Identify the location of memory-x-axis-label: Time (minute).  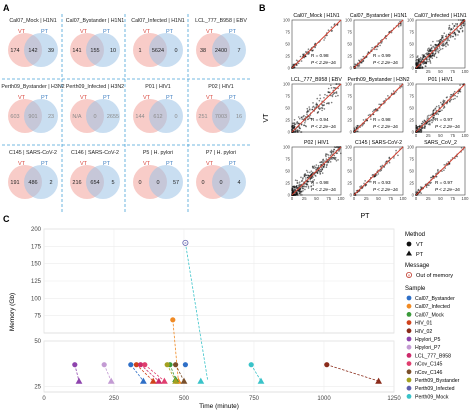
(219, 406).